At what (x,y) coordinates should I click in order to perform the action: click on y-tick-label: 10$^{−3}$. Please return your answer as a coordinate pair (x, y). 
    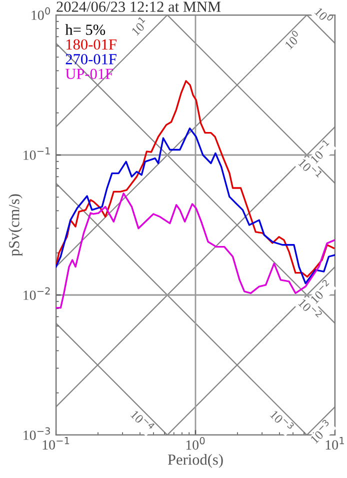
    Looking at the image, I should click on (37, 433).